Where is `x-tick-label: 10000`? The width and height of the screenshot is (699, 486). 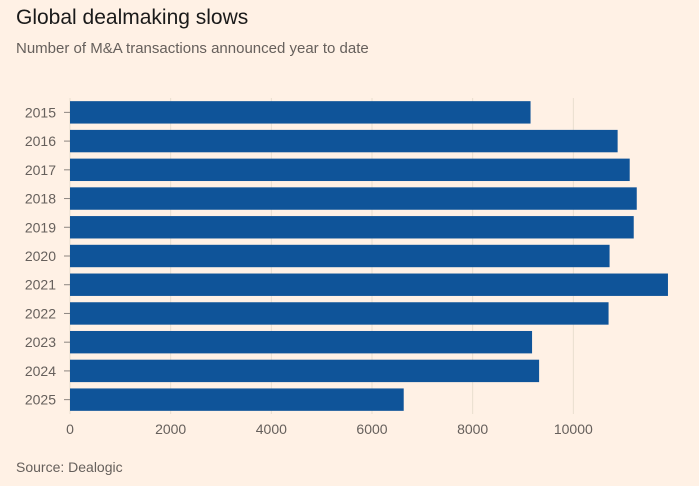
x-tick-label: 10000 is located at coordinates (573, 429).